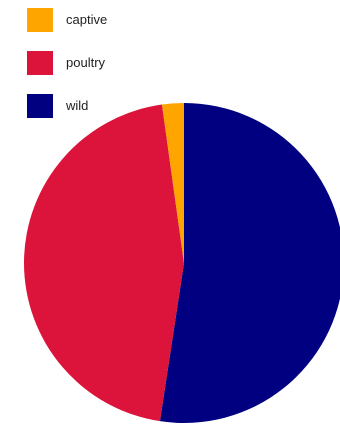  I want to click on legend-swatch-wild, so click(40, 106).